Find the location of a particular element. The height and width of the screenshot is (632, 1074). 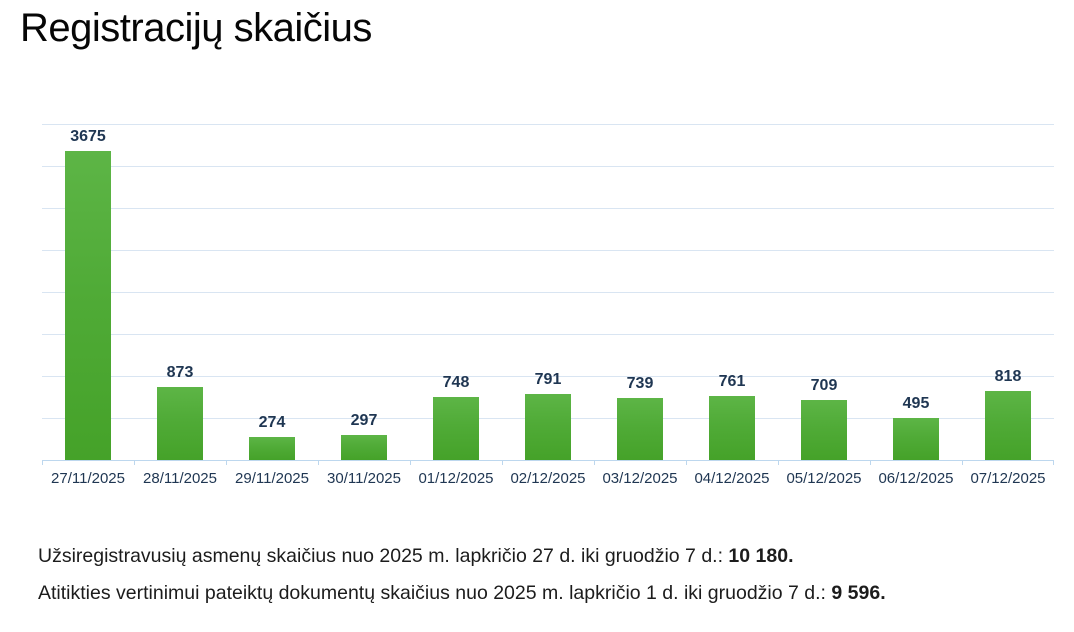

bar-value-label: 873 is located at coordinates (180, 372).